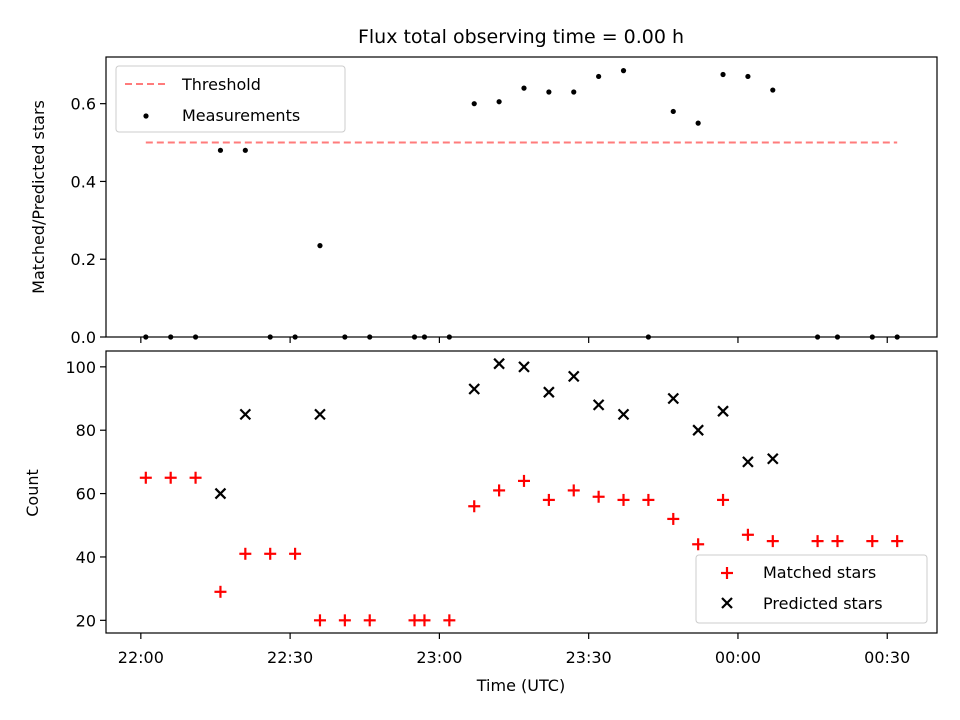 The width and height of the screenshot is (960, 720). What do you see at coordinates (290, 657) in the screenshot?
I see `x-tick-label: 22:30` at bounding box center [290, 657].